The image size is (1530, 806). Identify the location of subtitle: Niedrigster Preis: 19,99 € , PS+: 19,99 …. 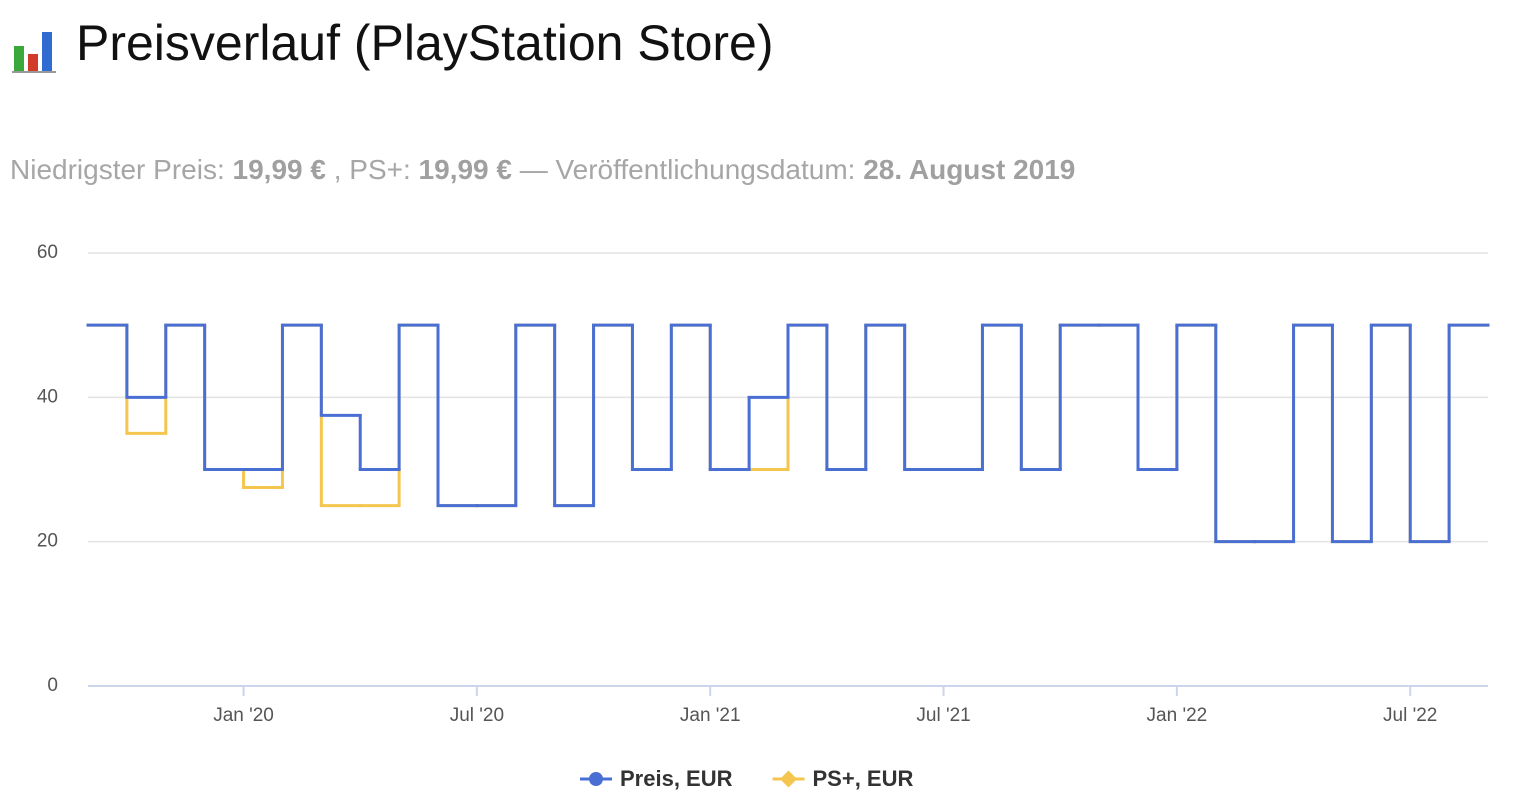
(542, 170).